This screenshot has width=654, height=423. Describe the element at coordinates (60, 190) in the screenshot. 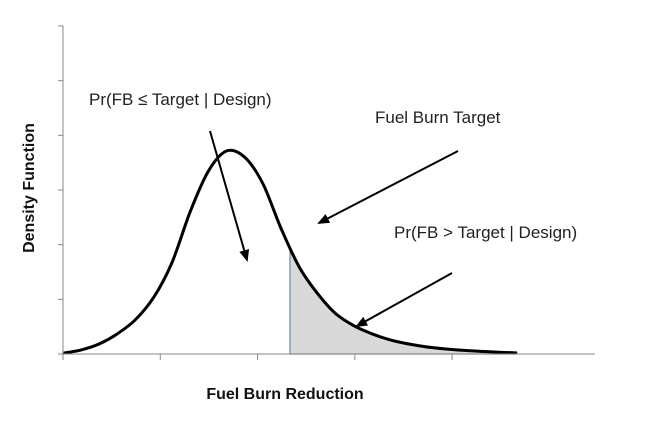

I see `y-axis-ticks` at that location.